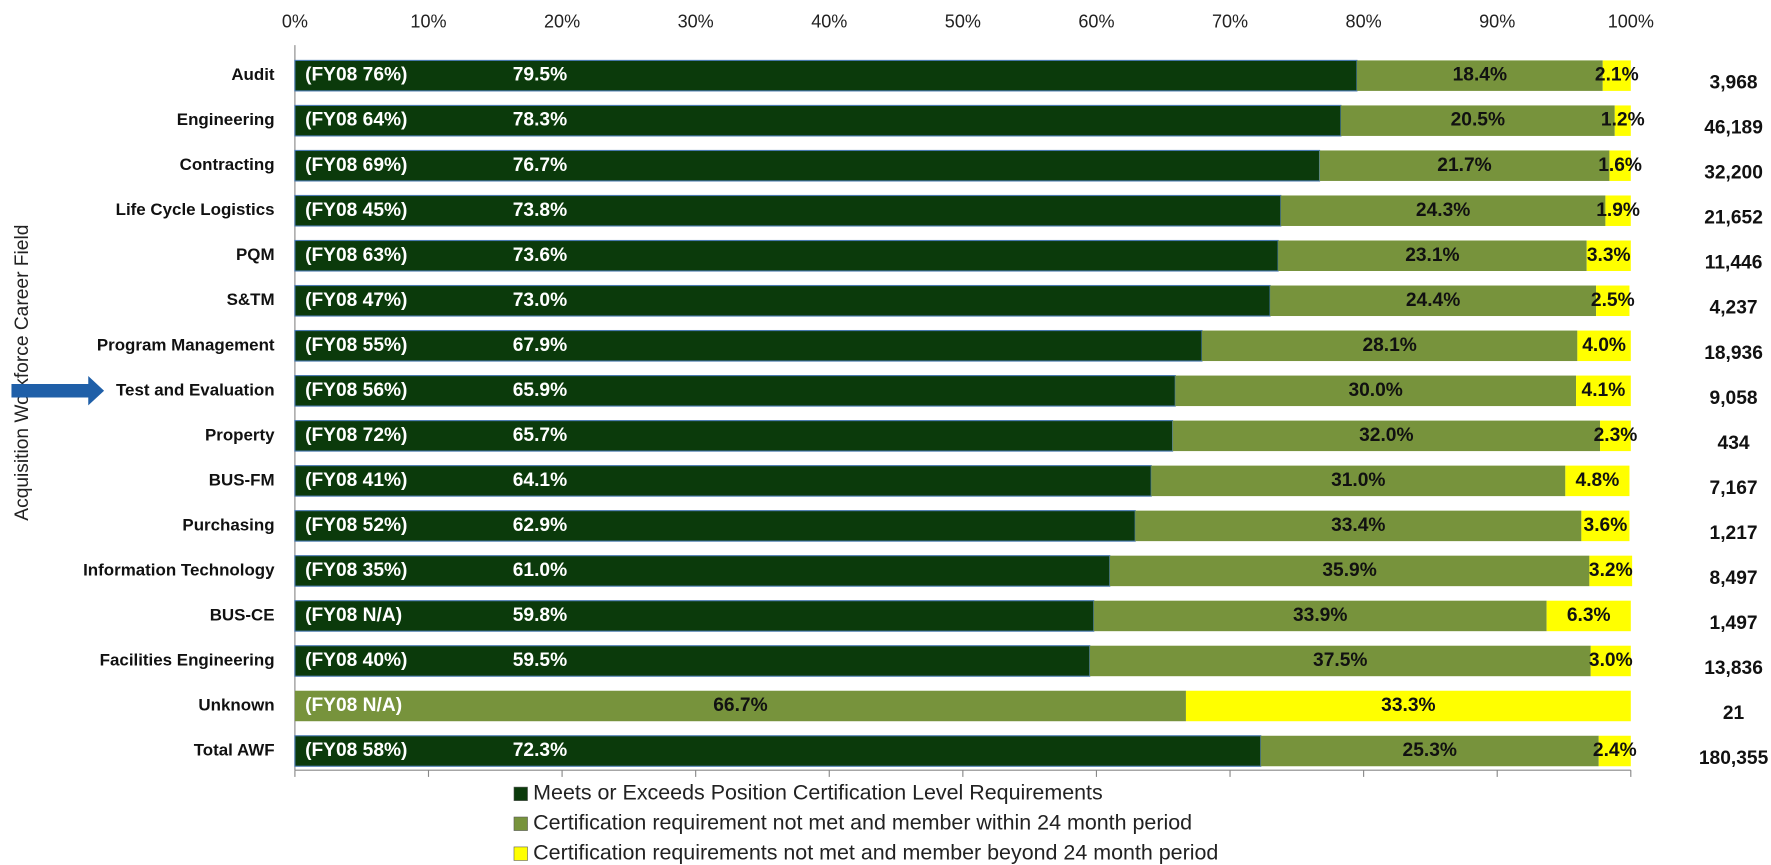  I want to click on x-tick-label: 10%, so click(428, 21).